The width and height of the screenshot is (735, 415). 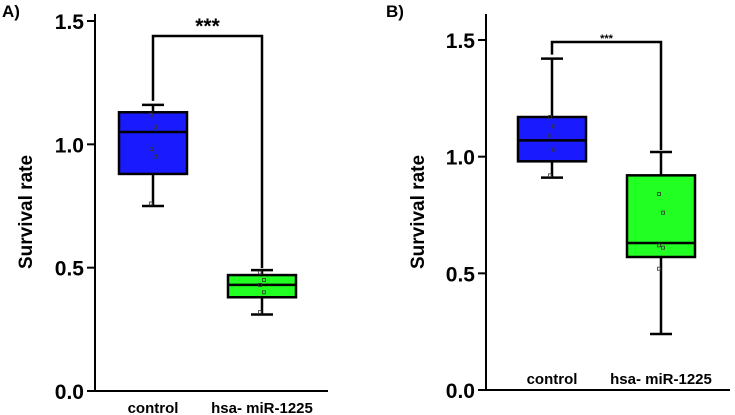 What do you see at coordinates (395, 11) in the screenshot?
I see `panel-label: B)` at bounding box center [395, 11].